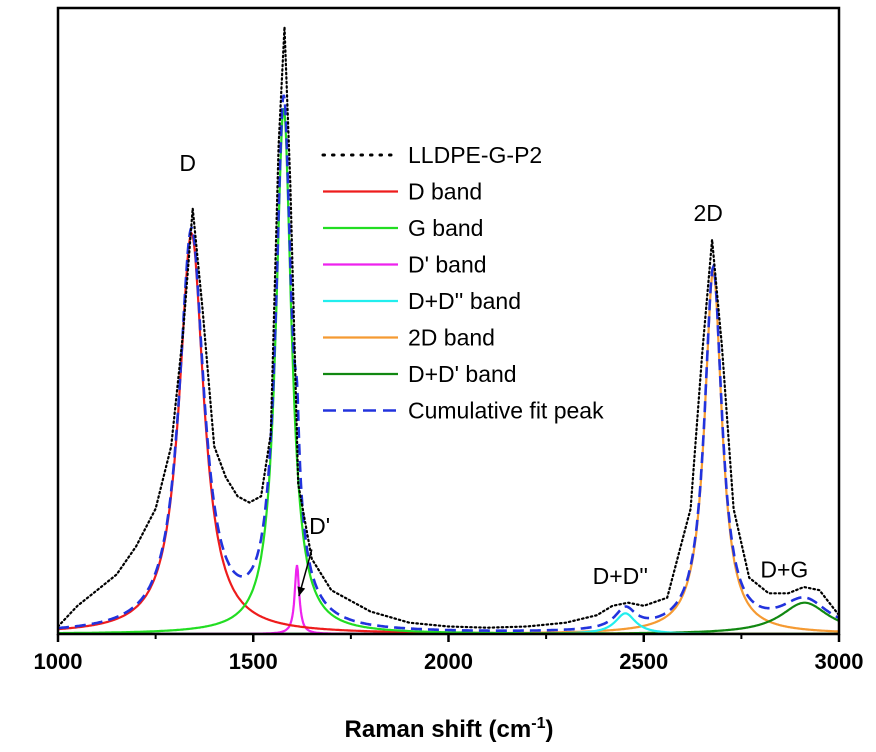 The height and width of the screenshot is (752, 876). Describe the element at coordinates (447, 265) in the screenshot. I see `legend-label-d-prime-band: D' band` at that location.